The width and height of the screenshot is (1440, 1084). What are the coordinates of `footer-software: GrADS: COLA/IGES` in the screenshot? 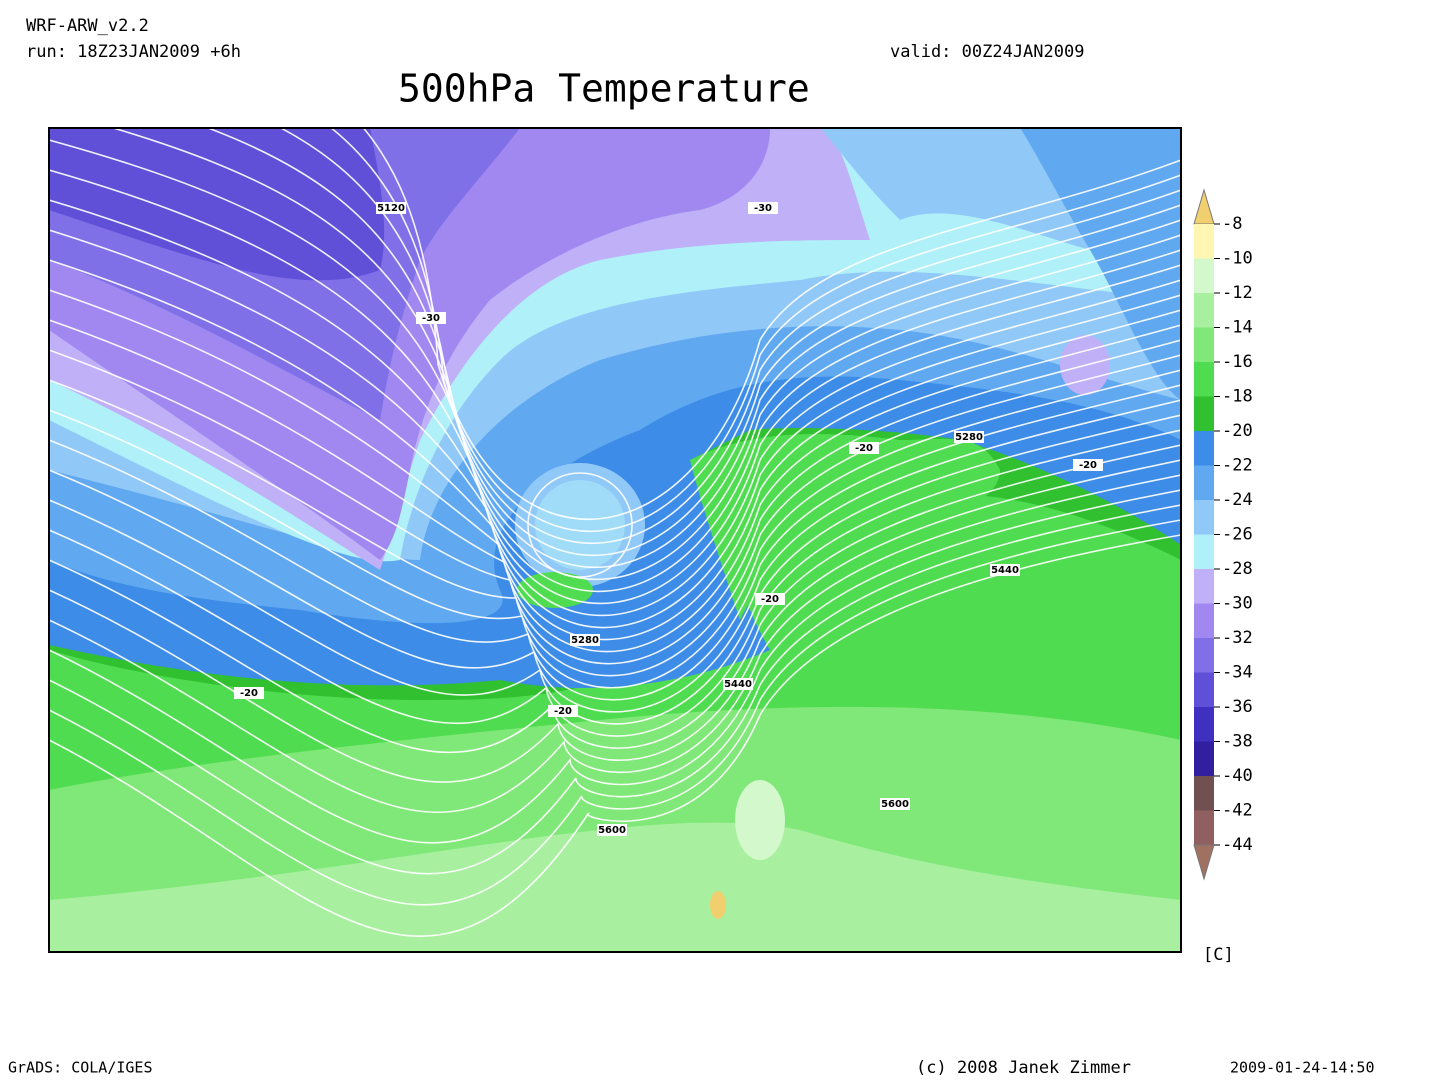 It's located at (80, 1068).